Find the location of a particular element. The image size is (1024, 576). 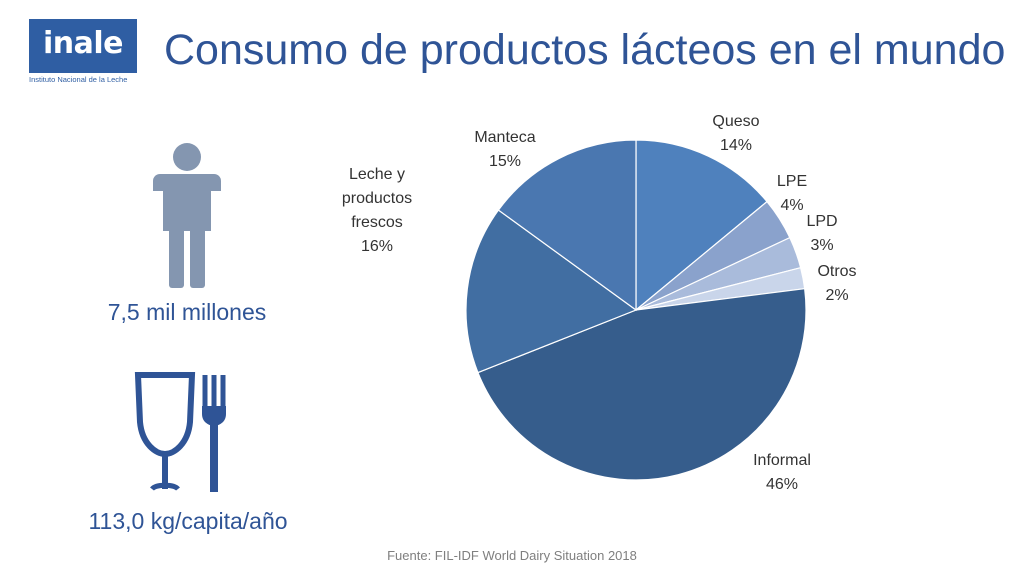

pie-slice-manteca is located at coordinates (567, 225).